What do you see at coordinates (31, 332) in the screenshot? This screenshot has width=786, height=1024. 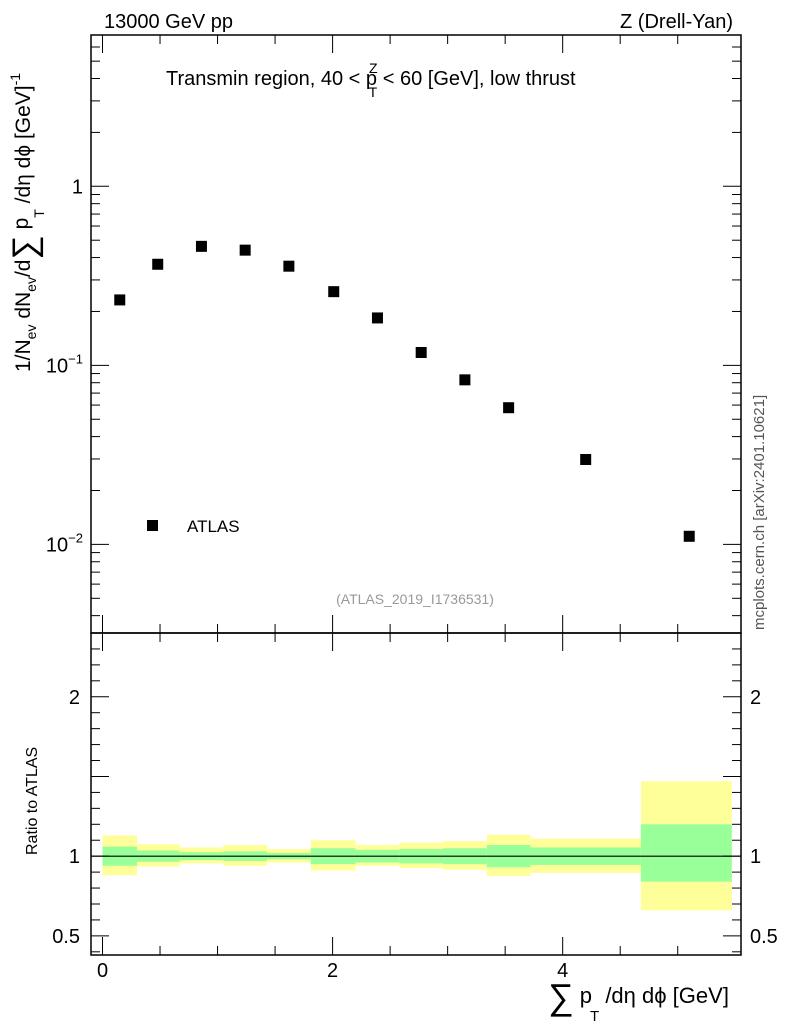 I see `ylabel-a-sub: ev` at bounding box center [31, 332].